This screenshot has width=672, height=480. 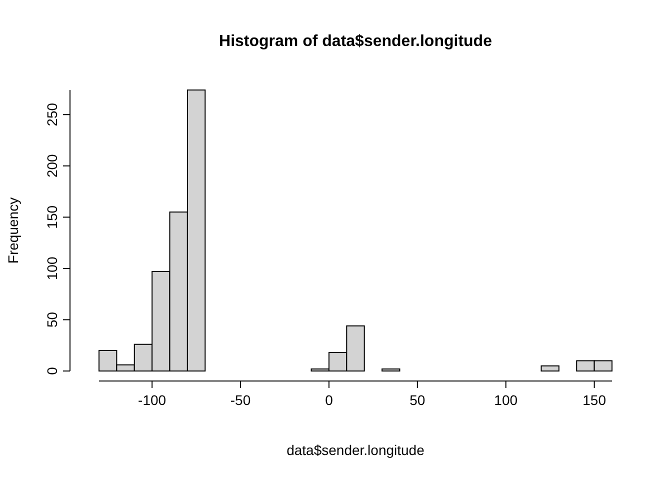 I want to click on y-tick-label: 200, so click(x=52, y=166).